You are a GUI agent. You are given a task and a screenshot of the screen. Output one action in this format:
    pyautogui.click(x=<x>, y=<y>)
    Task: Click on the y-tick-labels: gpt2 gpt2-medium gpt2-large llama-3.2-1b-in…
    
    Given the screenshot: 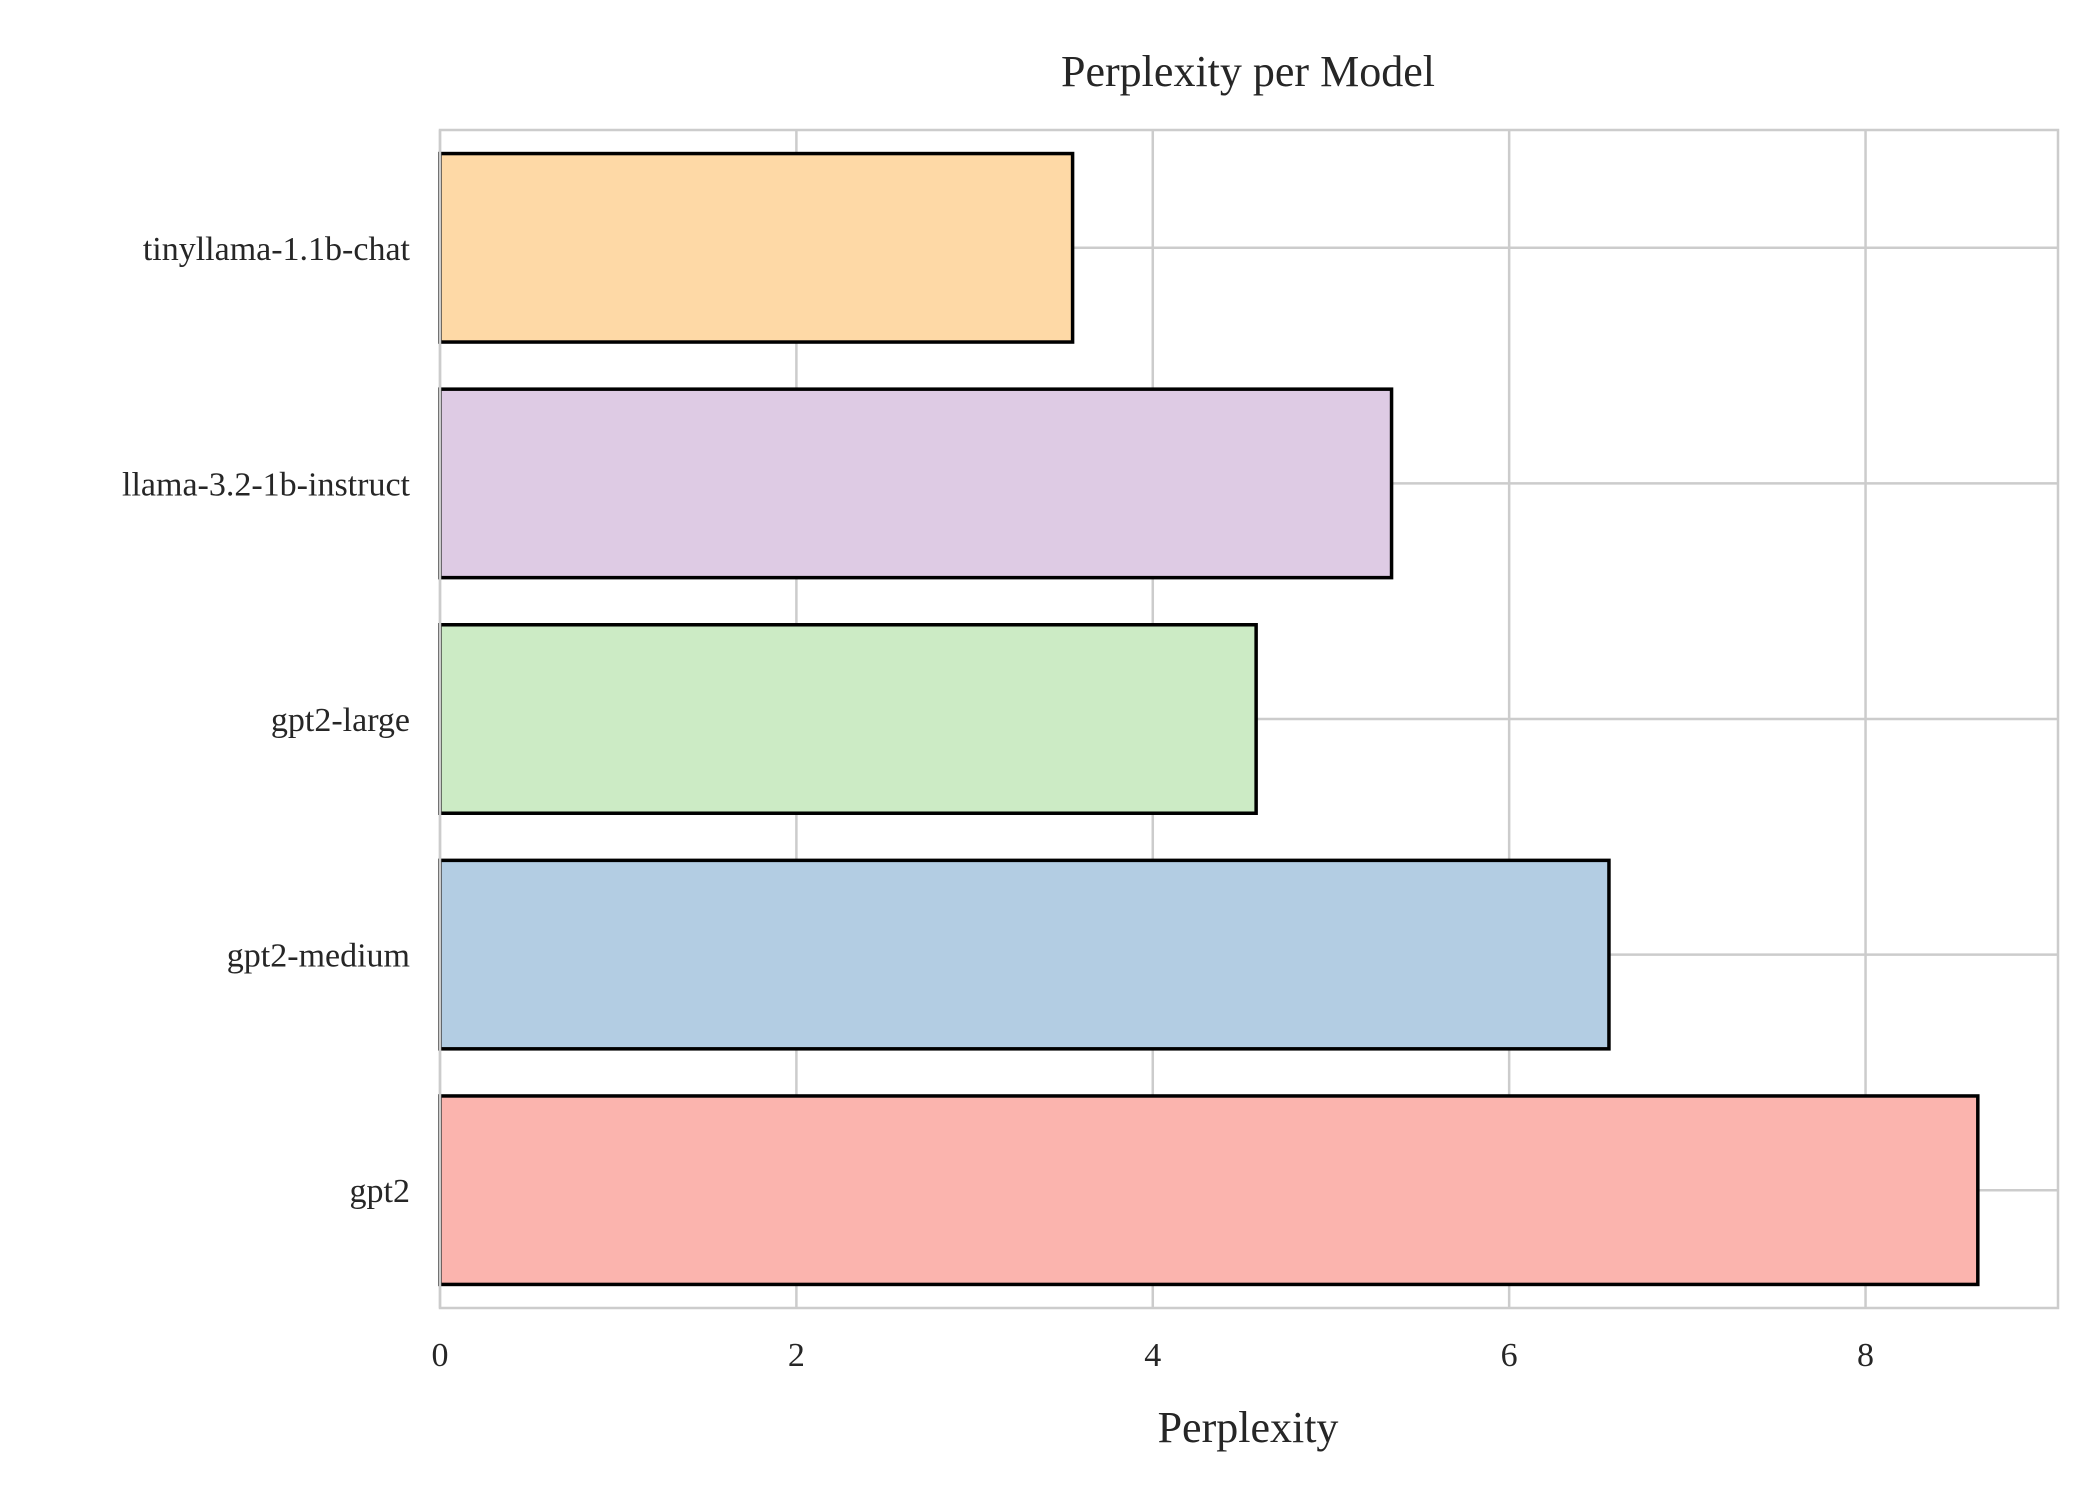 What is the action you would take?
    pyautogui.click(x=266, y=720)
    